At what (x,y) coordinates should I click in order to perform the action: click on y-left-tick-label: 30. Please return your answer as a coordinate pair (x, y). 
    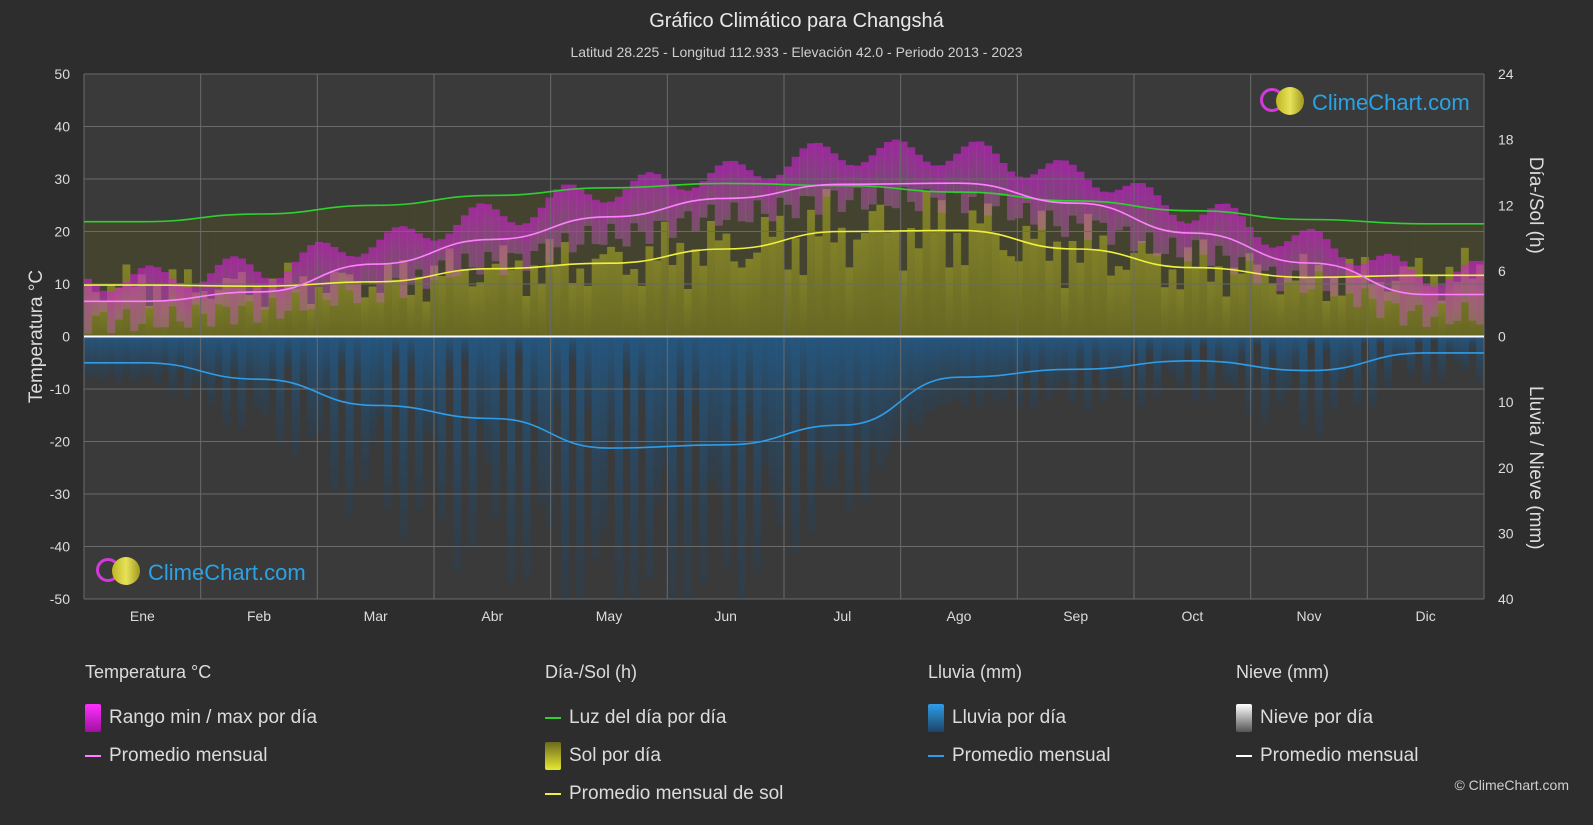
    Looking at the image, I should click on (62, 179).